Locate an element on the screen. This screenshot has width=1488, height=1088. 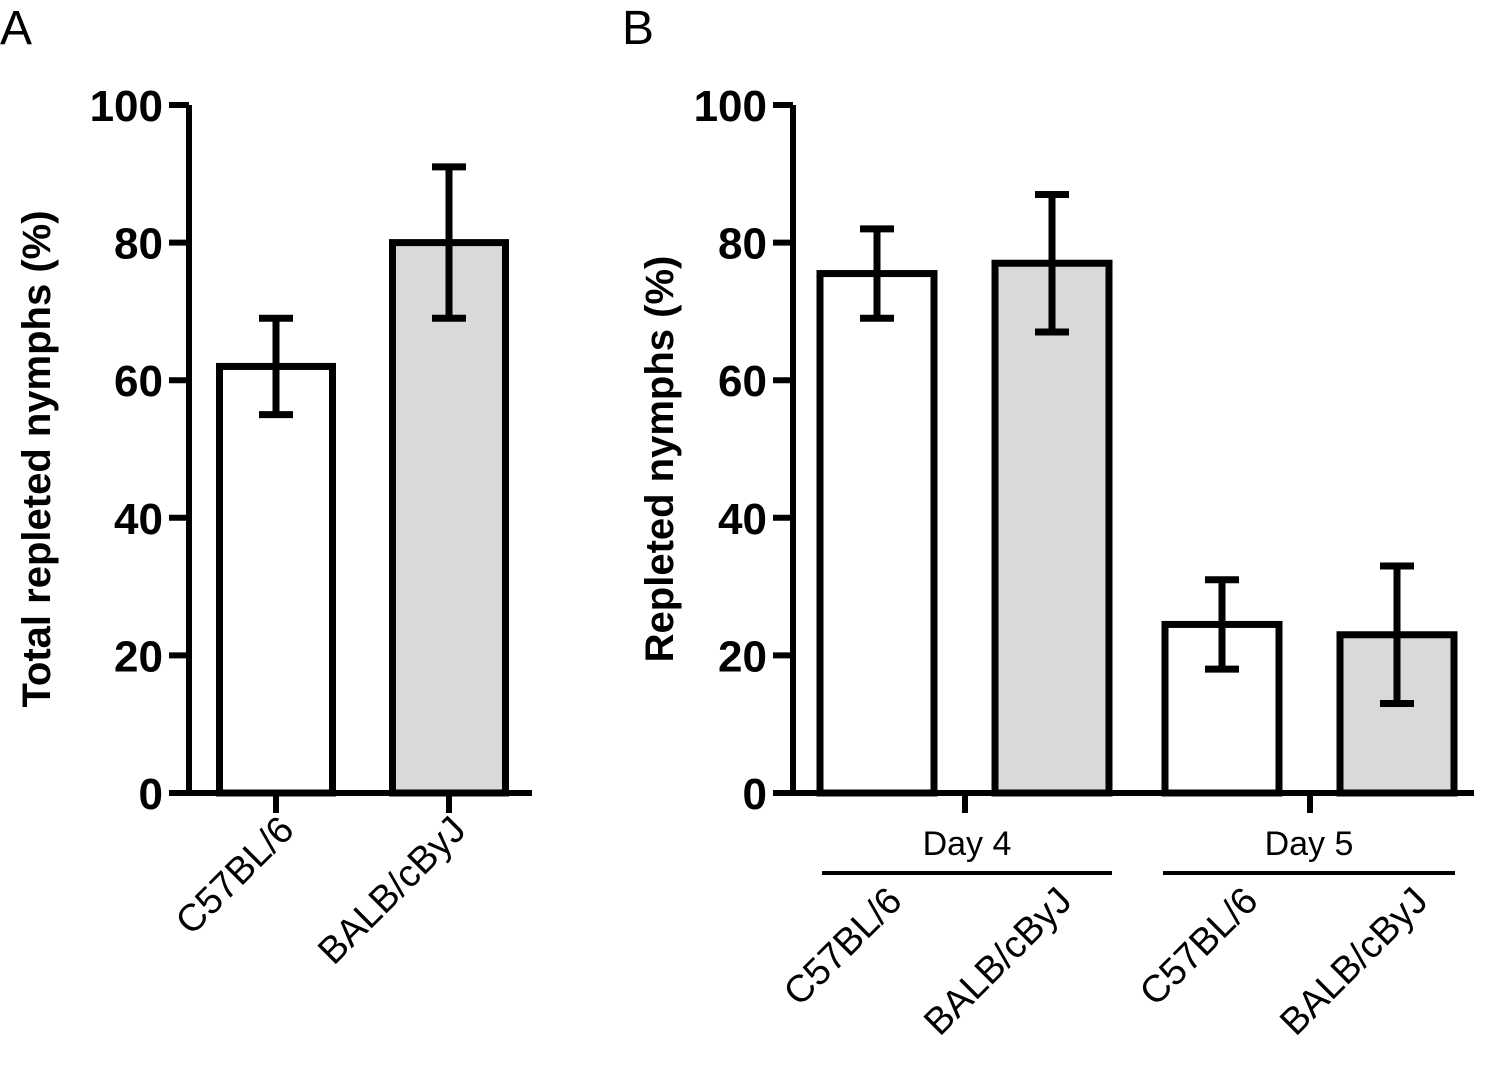
panel-b-letter: B is located at coordinates (638, 28).